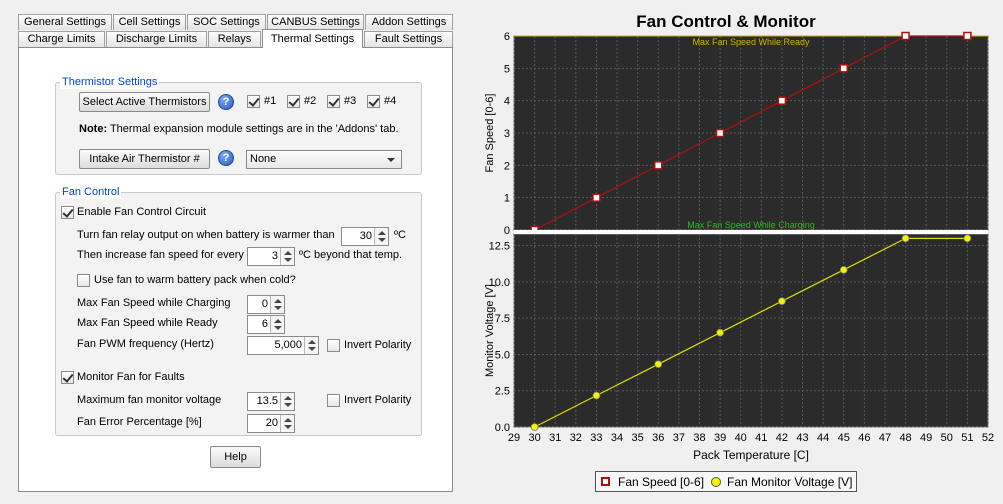  Describe the element at coordinates (274, 256) in the screenshot. I see `increase-step-value: 3` at that location.